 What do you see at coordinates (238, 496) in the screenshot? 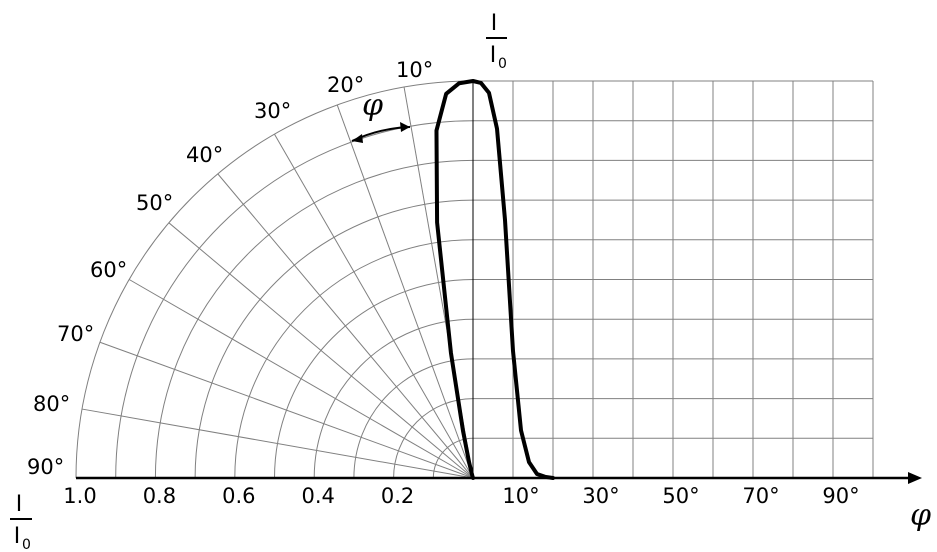
I see `radius-tick-label: 0.6` at bounding box center [238, 496].